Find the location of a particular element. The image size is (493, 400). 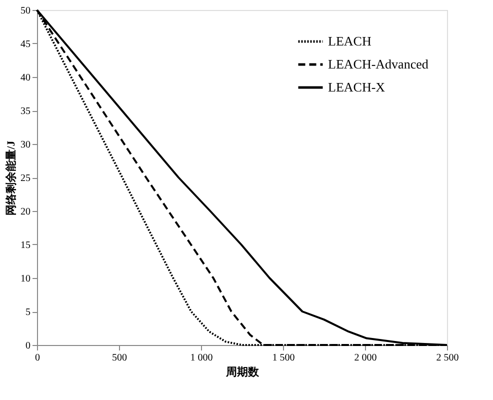

y-axis-title: 网络剩余能量/J is located at coordinates (11, 178).